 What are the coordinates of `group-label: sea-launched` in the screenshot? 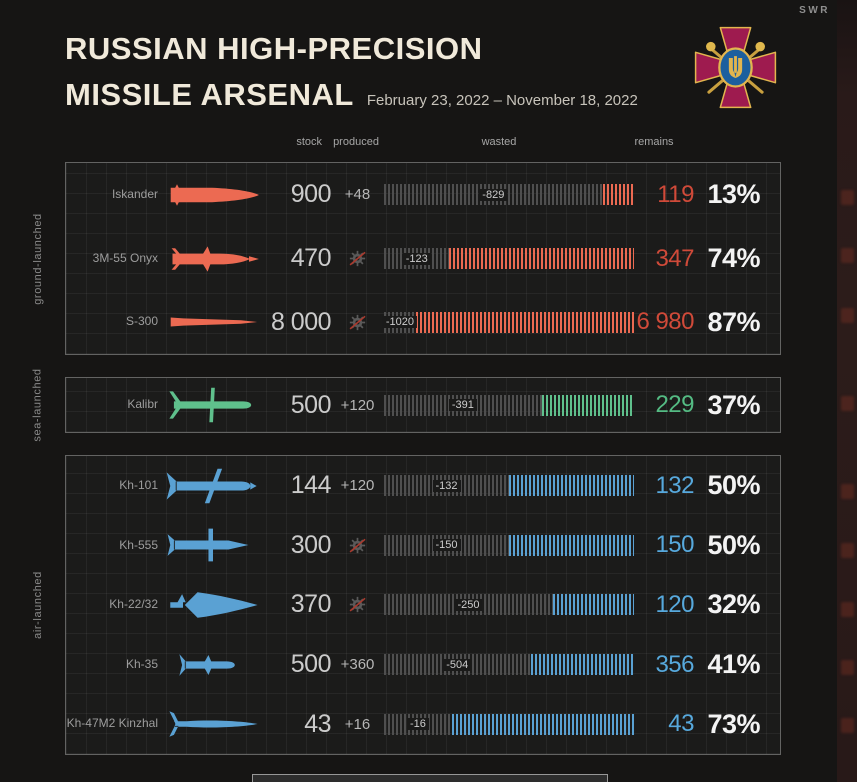 It's located at (38, 405).